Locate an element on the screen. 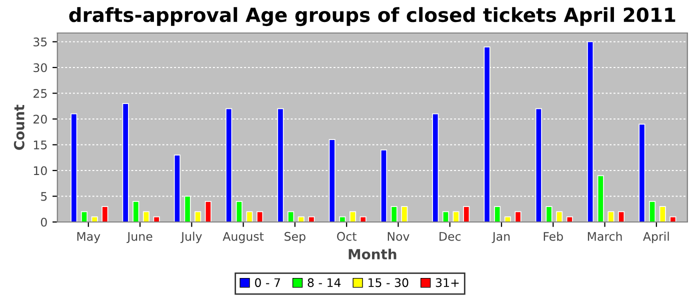 This screenshot has height=300, width=700. y-tick-label: 0 is located at coordinates (43, 222).